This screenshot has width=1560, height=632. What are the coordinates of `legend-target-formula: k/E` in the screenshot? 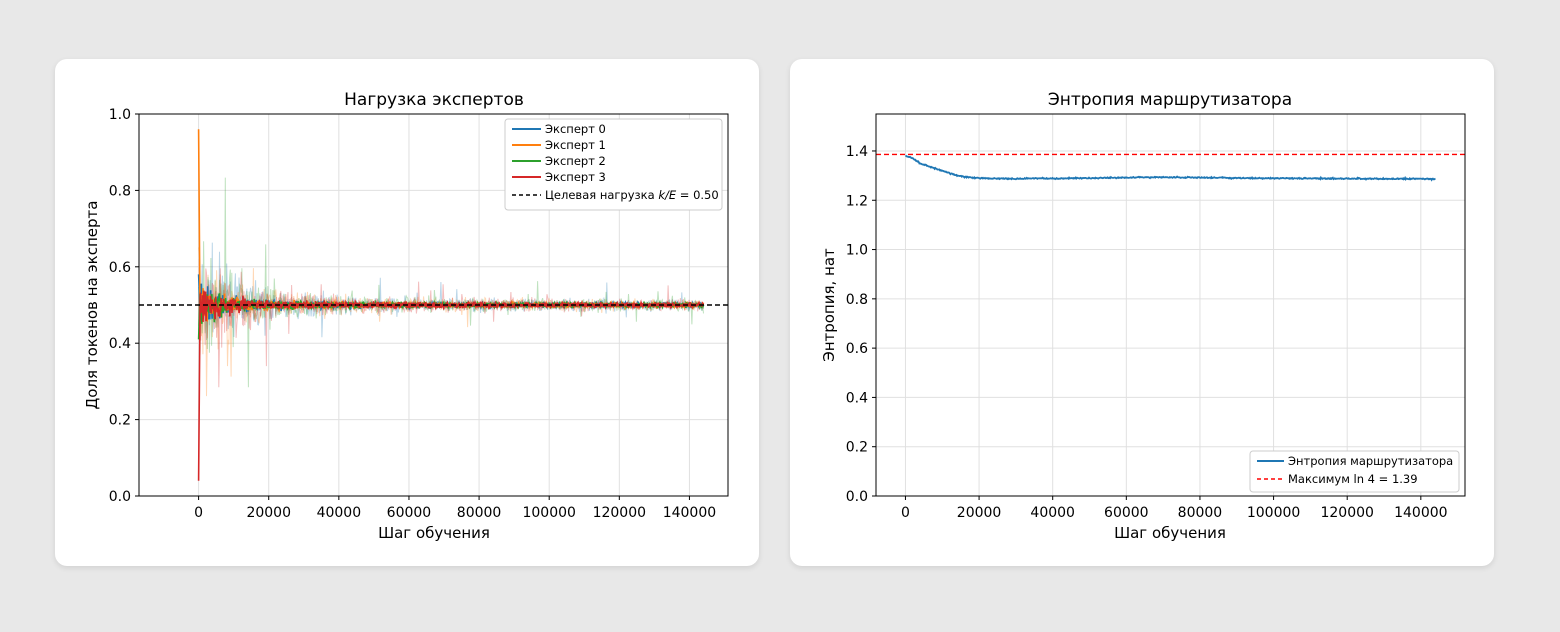 It's located at (667, 195).